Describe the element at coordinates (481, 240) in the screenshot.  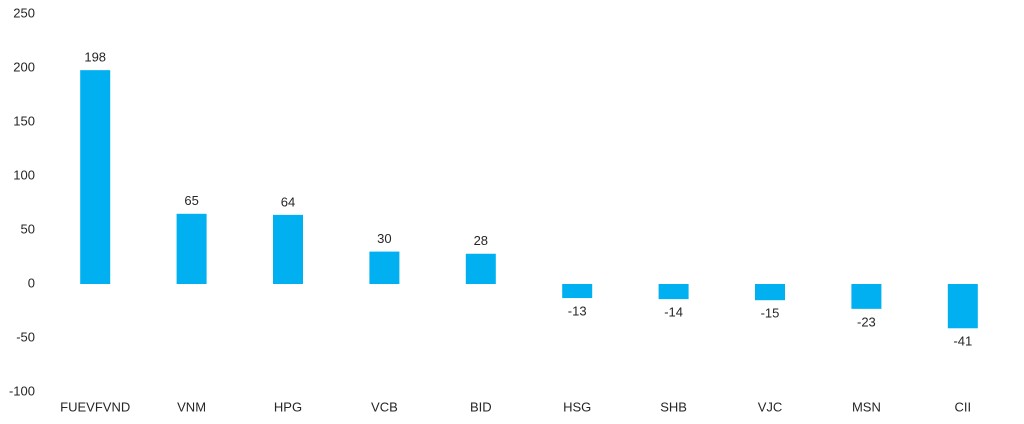
I see `value-label: 28` at that location.